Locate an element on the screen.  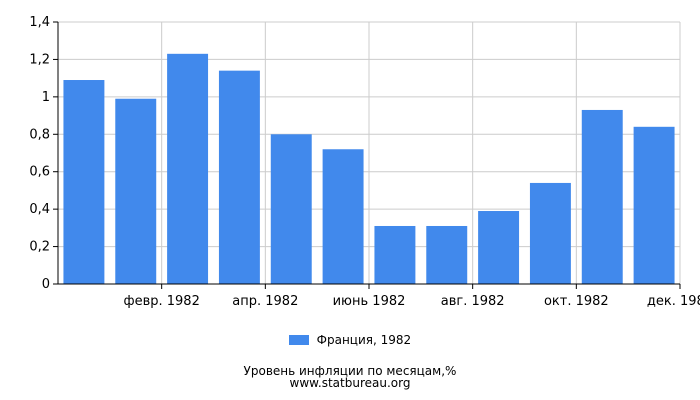
y-tick-label: 1 is located at coordinates (46, 97).